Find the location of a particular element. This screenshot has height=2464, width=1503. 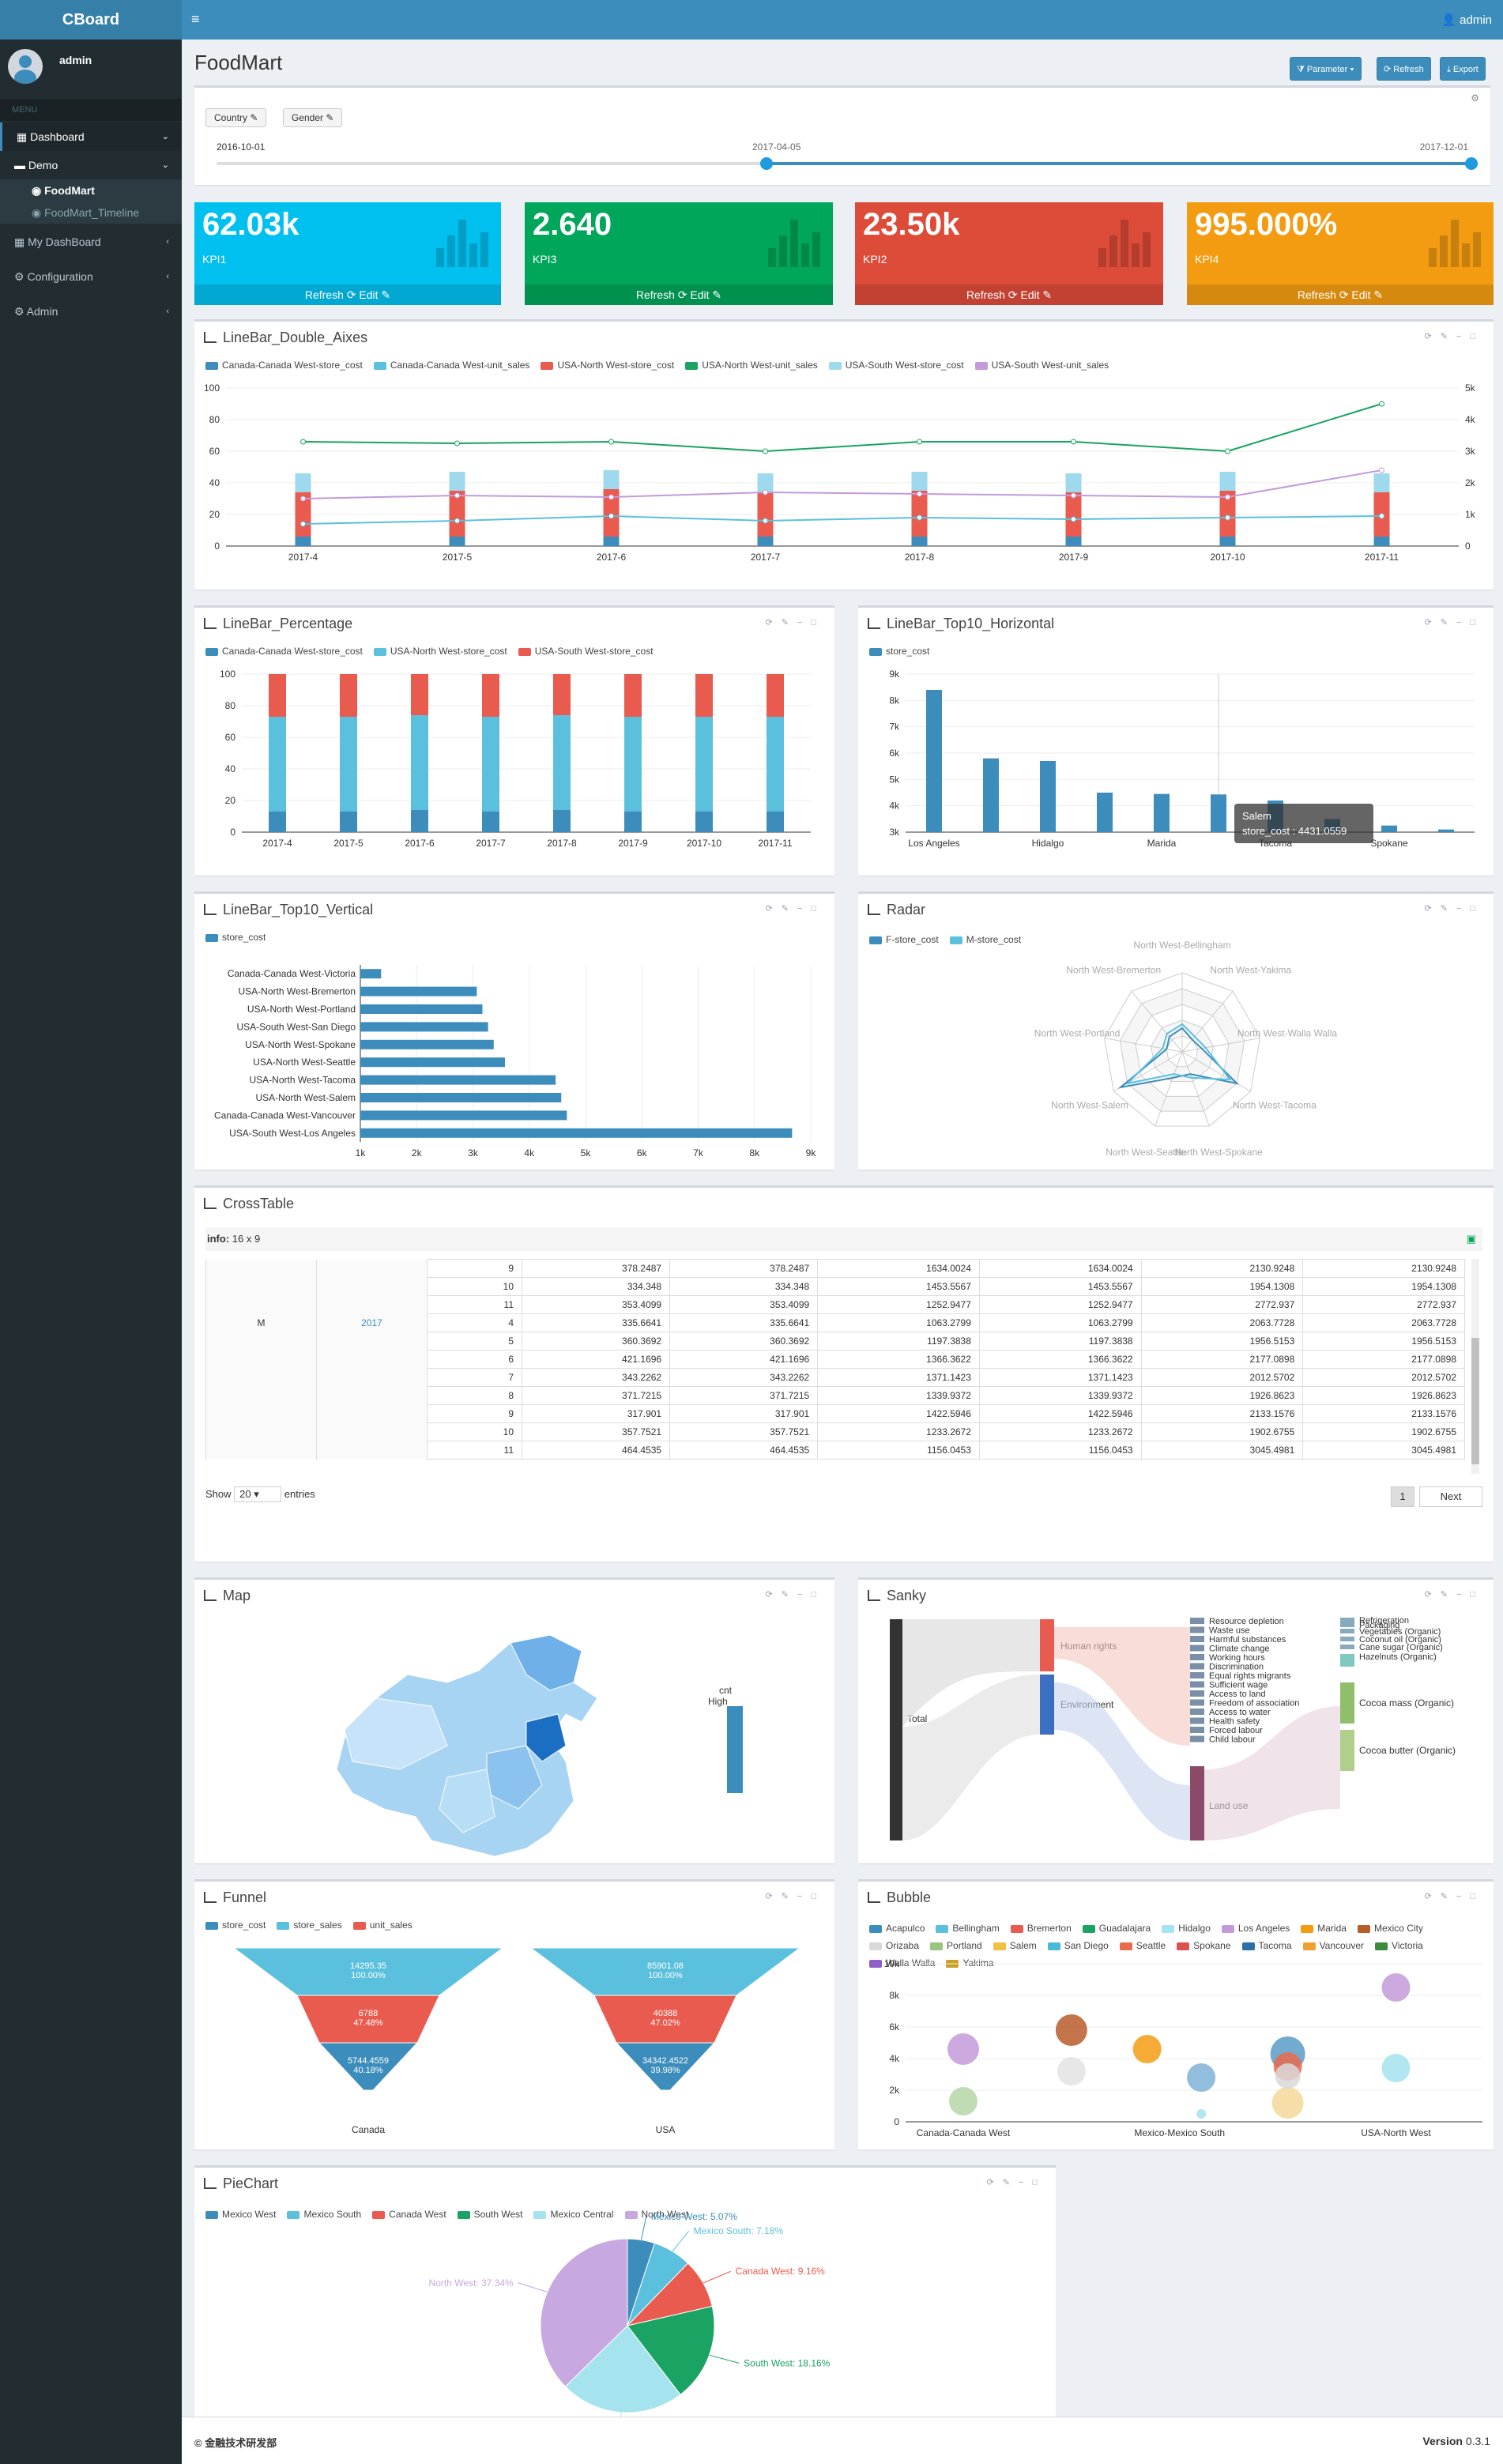

legend-item: Mexico City is located at coordinates (1390, 1928).